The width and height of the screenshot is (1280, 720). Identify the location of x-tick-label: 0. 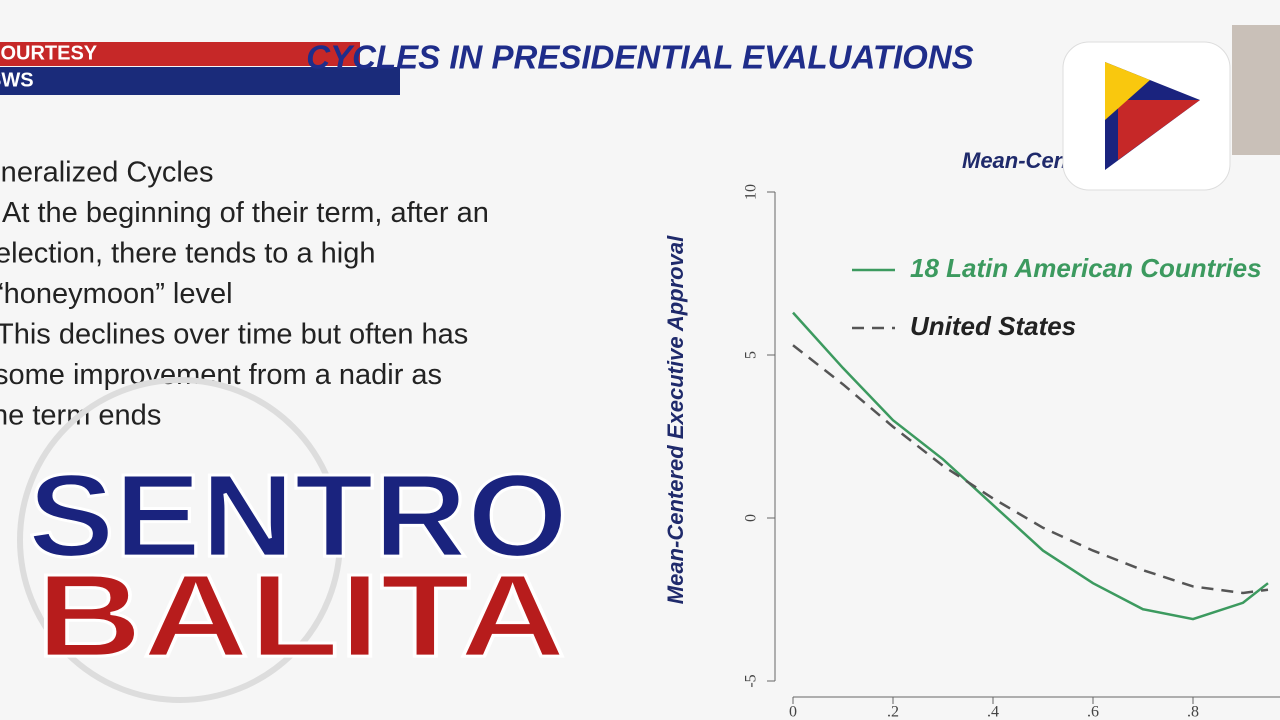
(793, 712).